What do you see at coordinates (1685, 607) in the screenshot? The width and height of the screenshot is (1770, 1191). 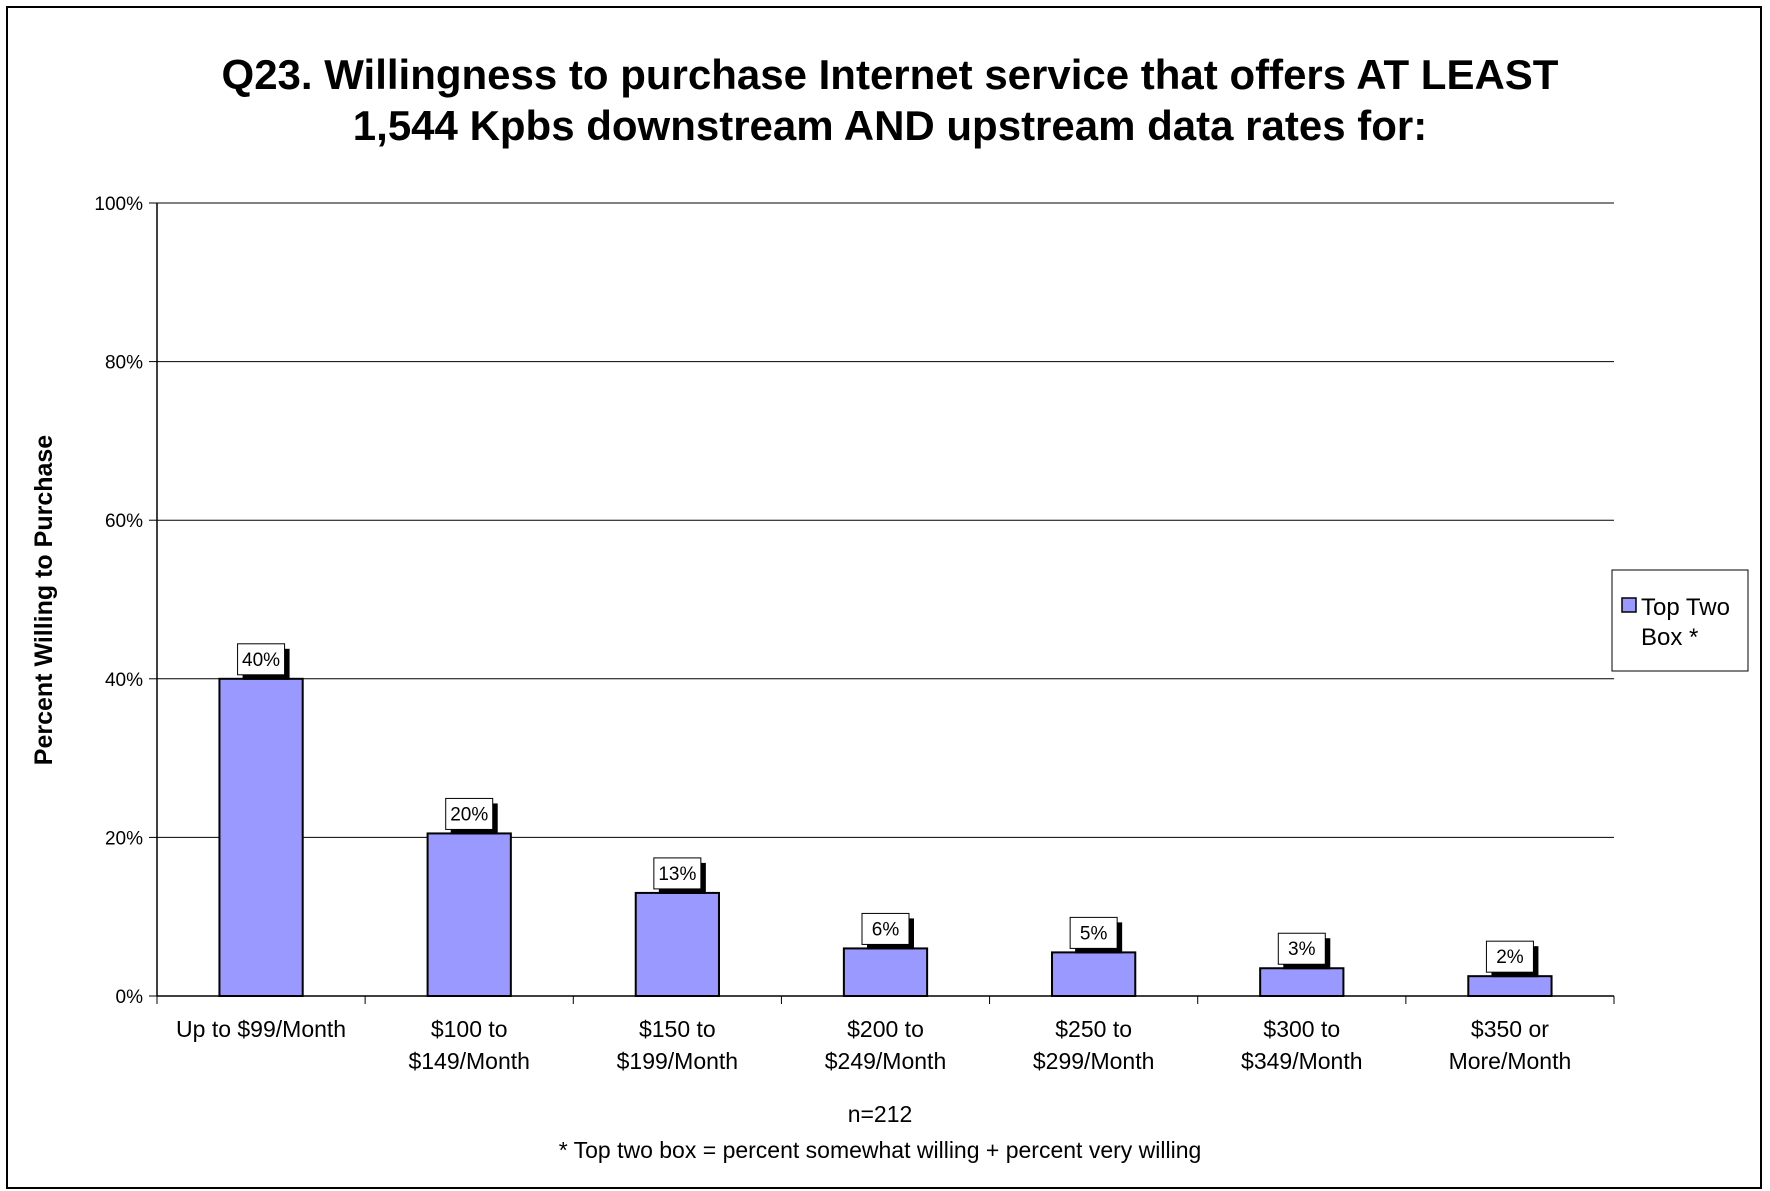 I see `legend-label-line-1: Top Two` at bounding box center [1685, 607].